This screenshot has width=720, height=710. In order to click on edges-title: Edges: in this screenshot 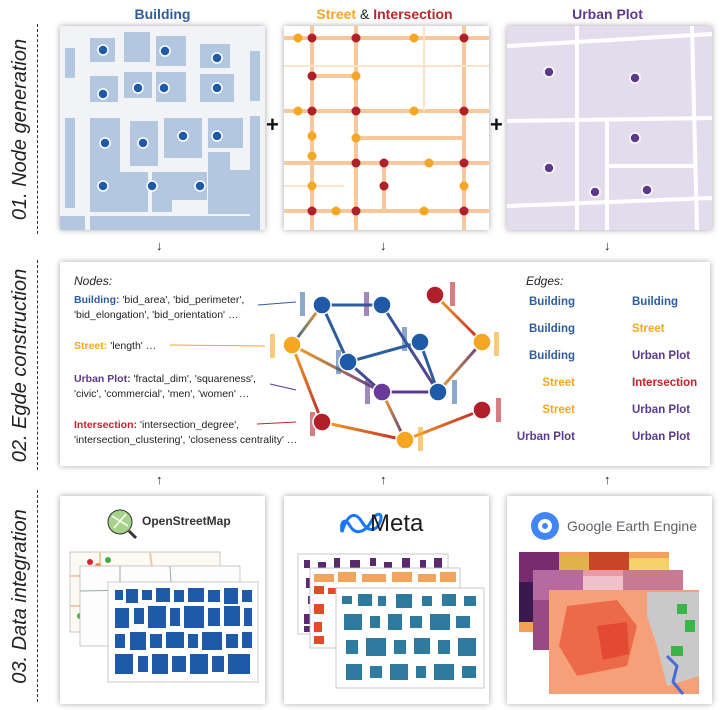, I will do `click(545, 281)`.